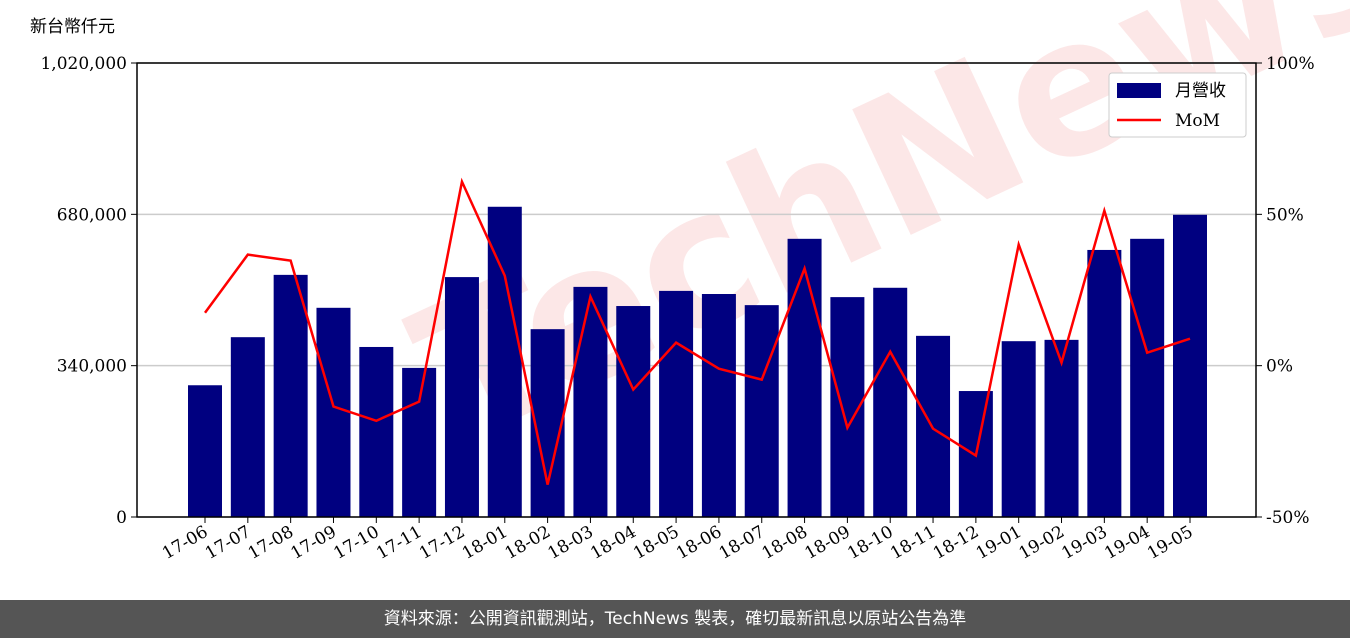 Image resolution: width=1350 pixels, height=638 pixels. Describe the element at coordinates (999, 543) in the screenshot. I see `x-tick-label: 19-01` at that location.